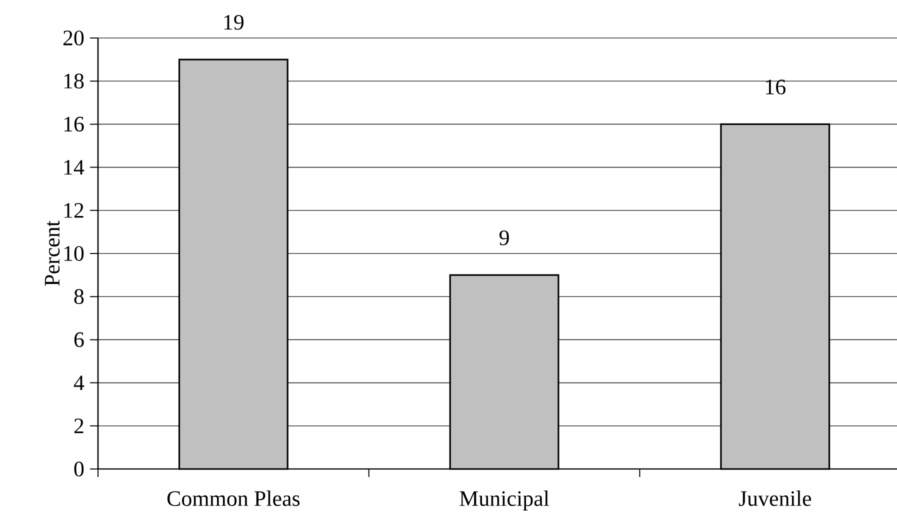 This screenshot has width=897, height=525. What do you see at coordinates (74, 167) in the screenshot?
I see `y-tick-label: 14` at bounding box center [74, 167].